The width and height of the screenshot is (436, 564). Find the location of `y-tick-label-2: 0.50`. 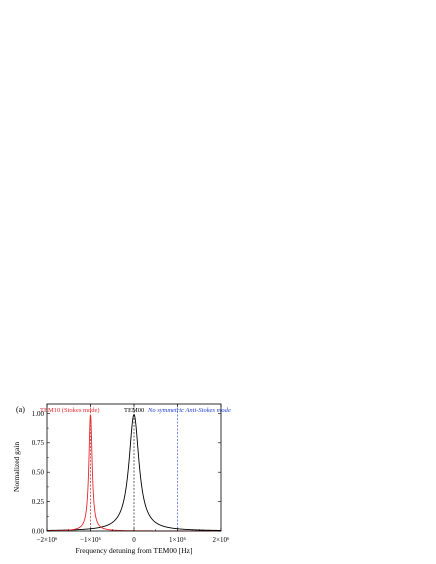

y-tick-label-2: 0.50 is located at coordinates (38, 473).